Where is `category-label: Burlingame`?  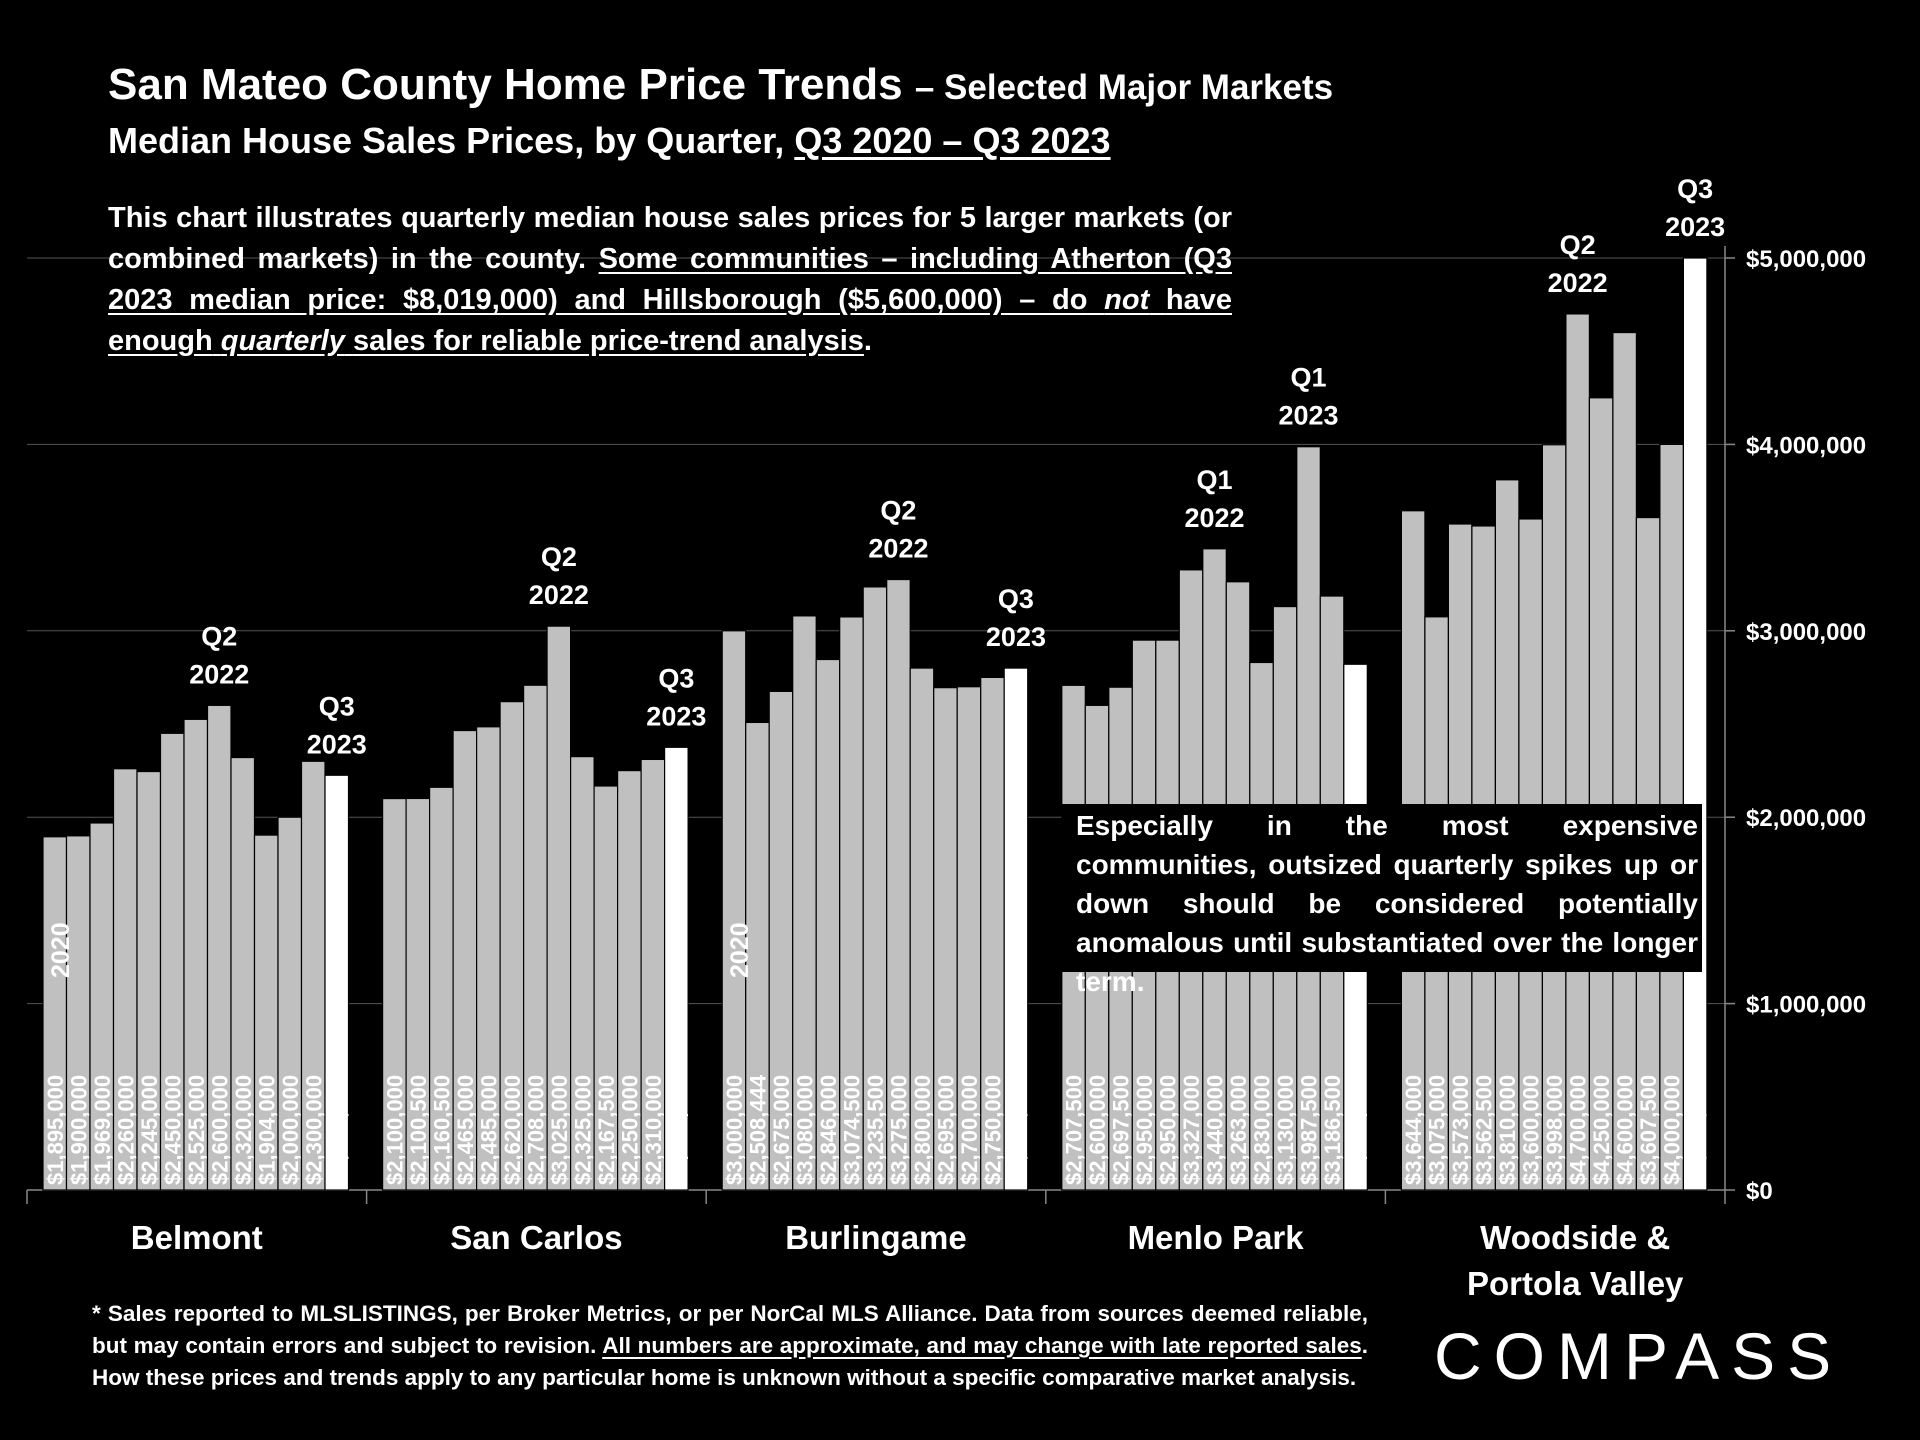
category-label: Burlingame is located at coordinates (876, 1237).